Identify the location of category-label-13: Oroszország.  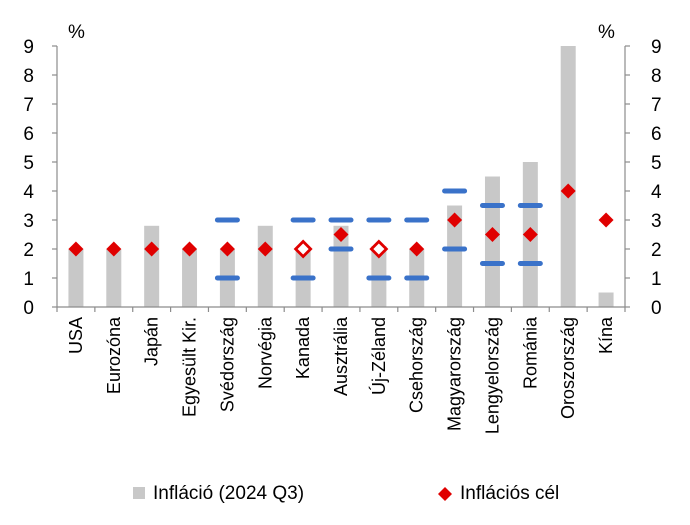
(568, 368).